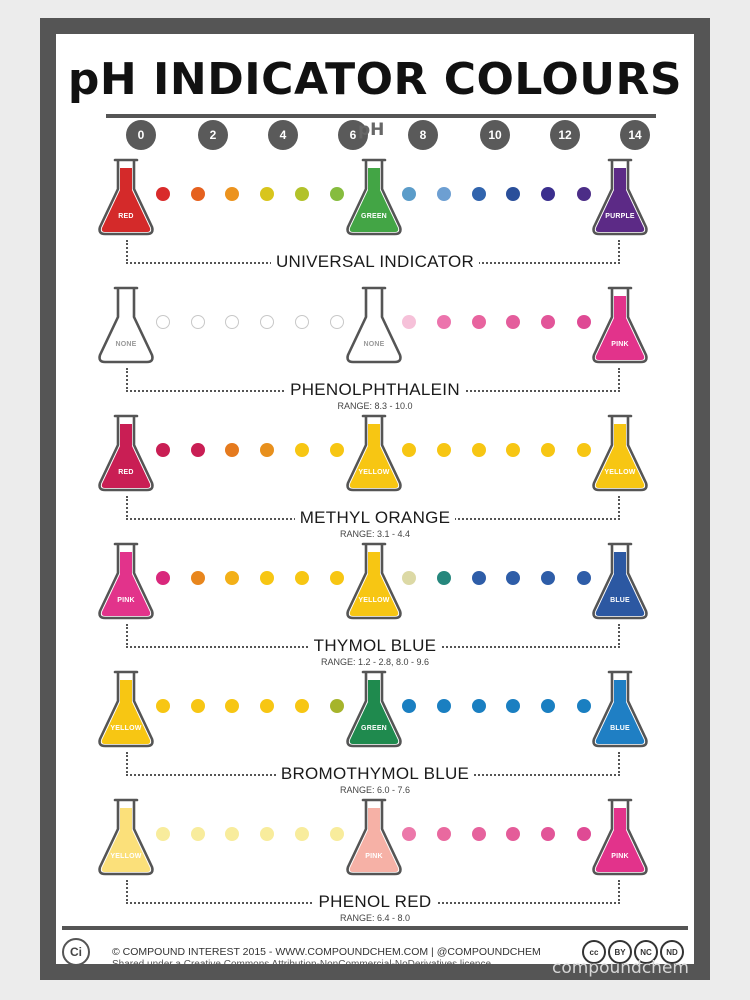  What do you see at coordinates (375, 928) in the screenshot?
I see `footer-divider` at bounding box center [375, 928].